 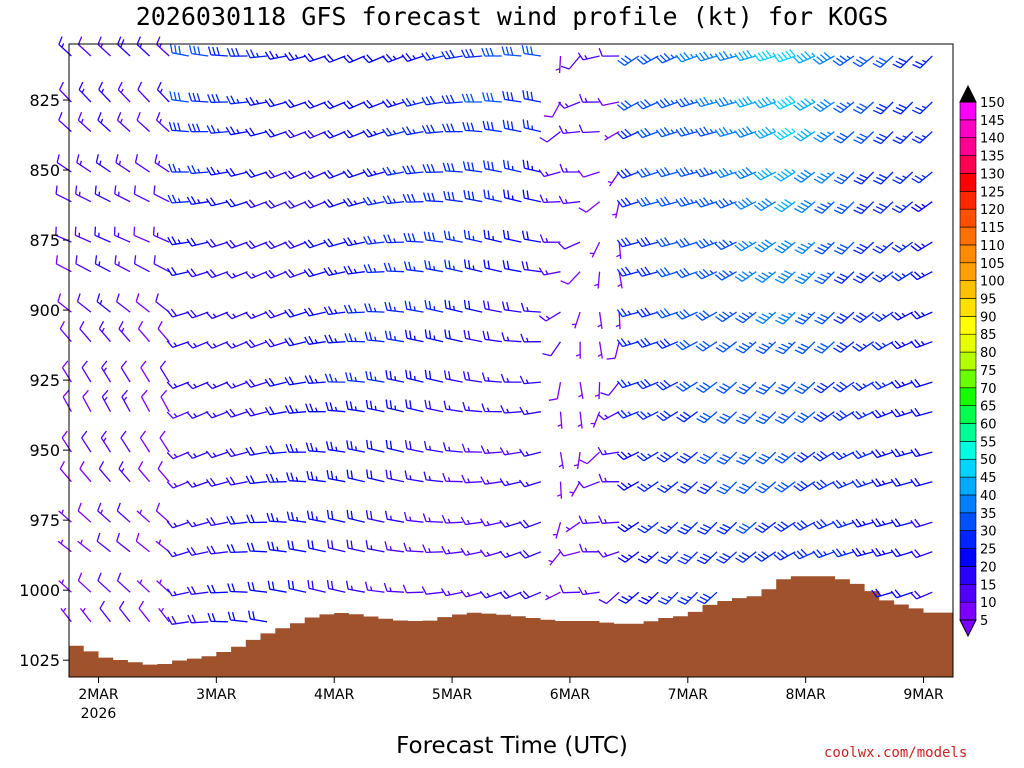 What do you see at coordinates (896, 753) in the screenshot?
I see `credit-link: coolwx.com/models` at bounding box center [896, 753].